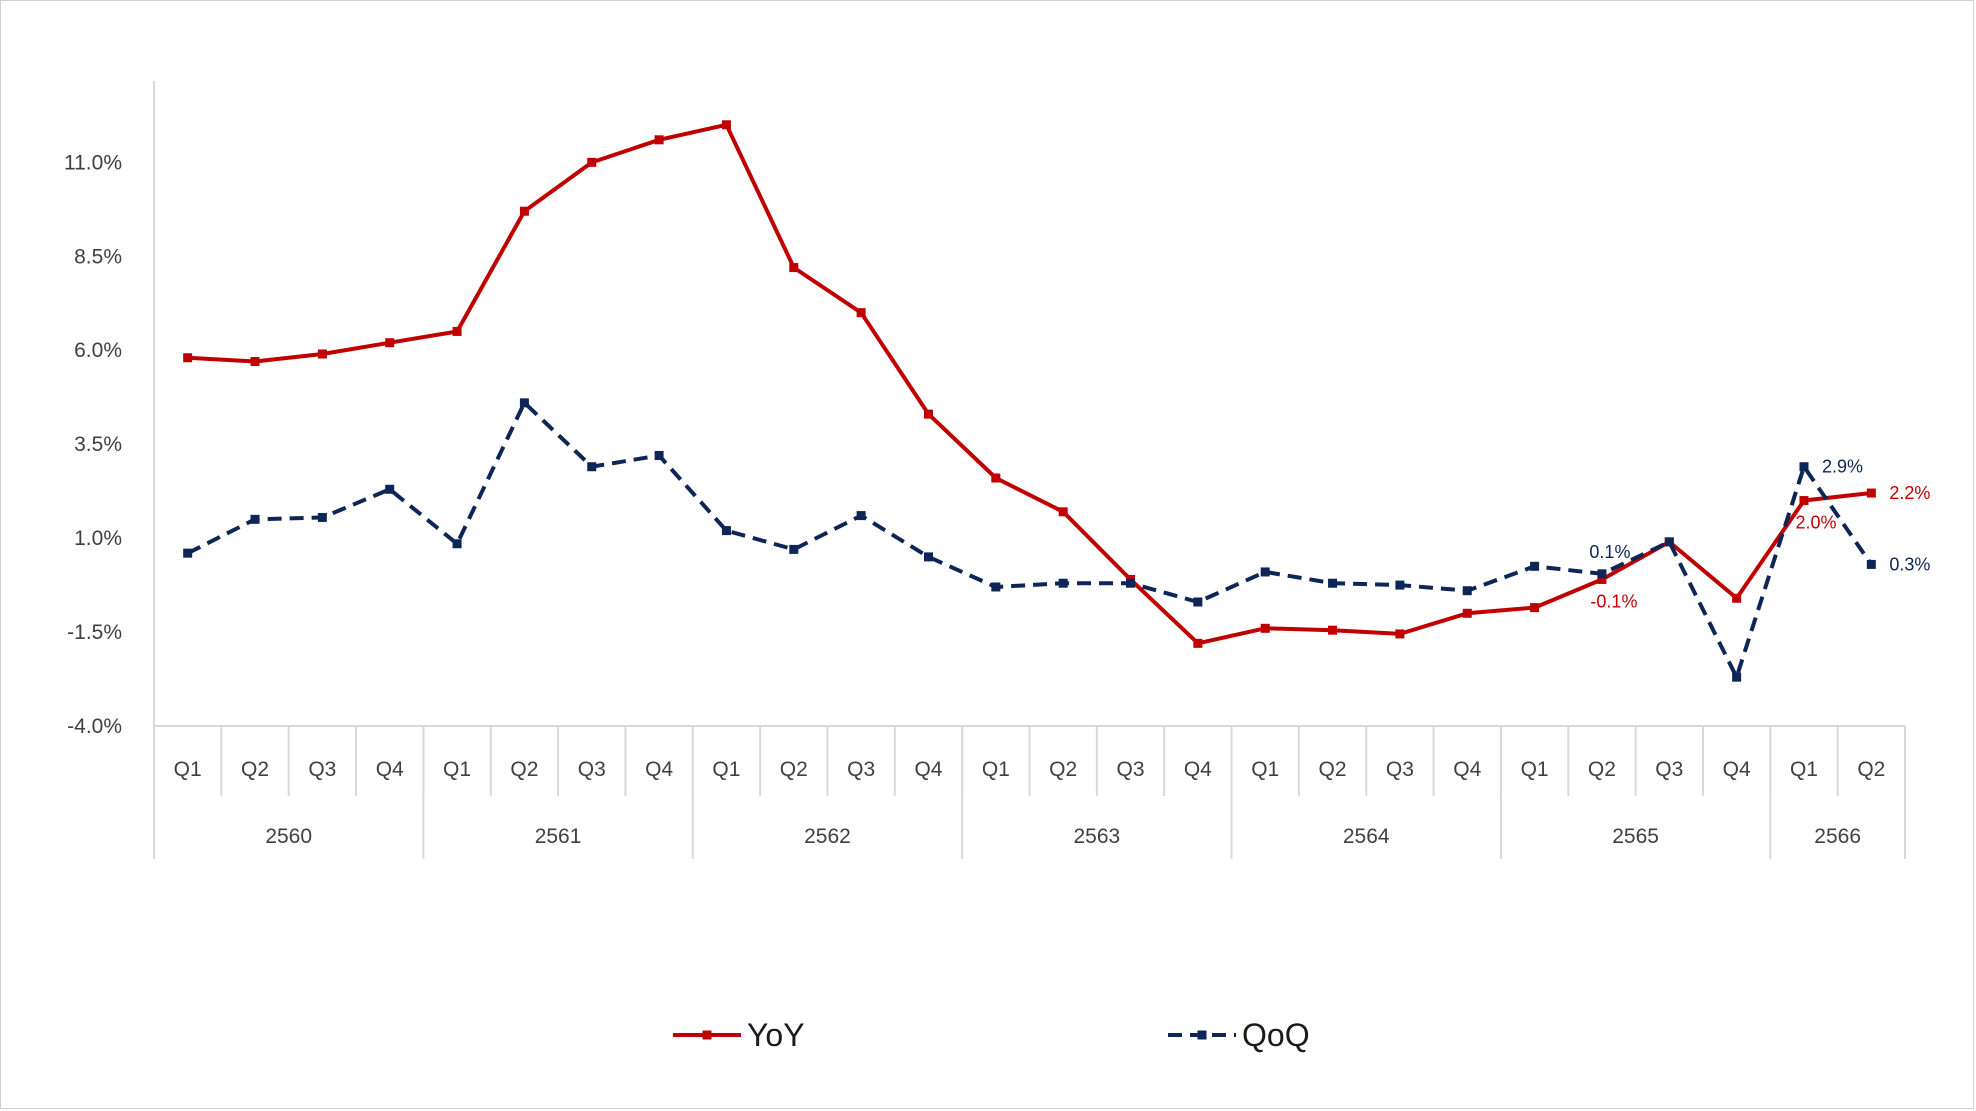  What do you see at coordinates (98, 538) in the screenshot?
I see `y-tick-label: 1.0%` at bounding box center [98, 538].